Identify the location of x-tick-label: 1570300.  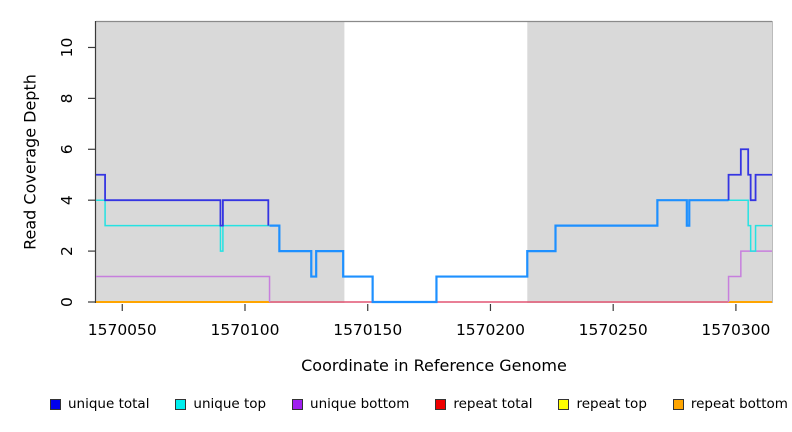
(735, 330).